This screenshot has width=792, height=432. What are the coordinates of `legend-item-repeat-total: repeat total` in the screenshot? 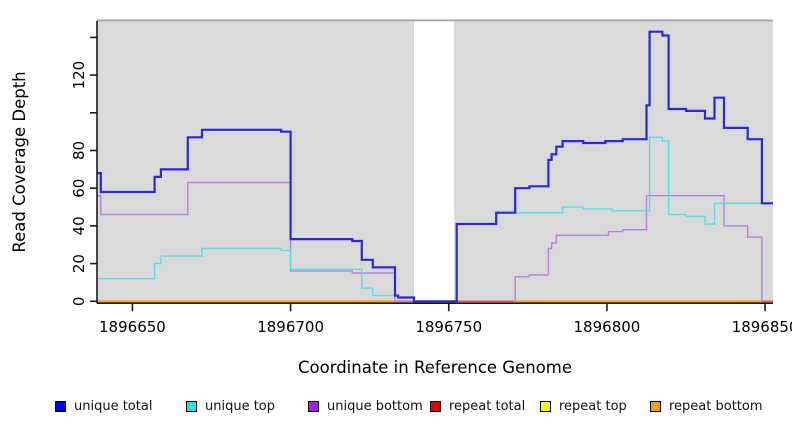 It's located at (477, 406).